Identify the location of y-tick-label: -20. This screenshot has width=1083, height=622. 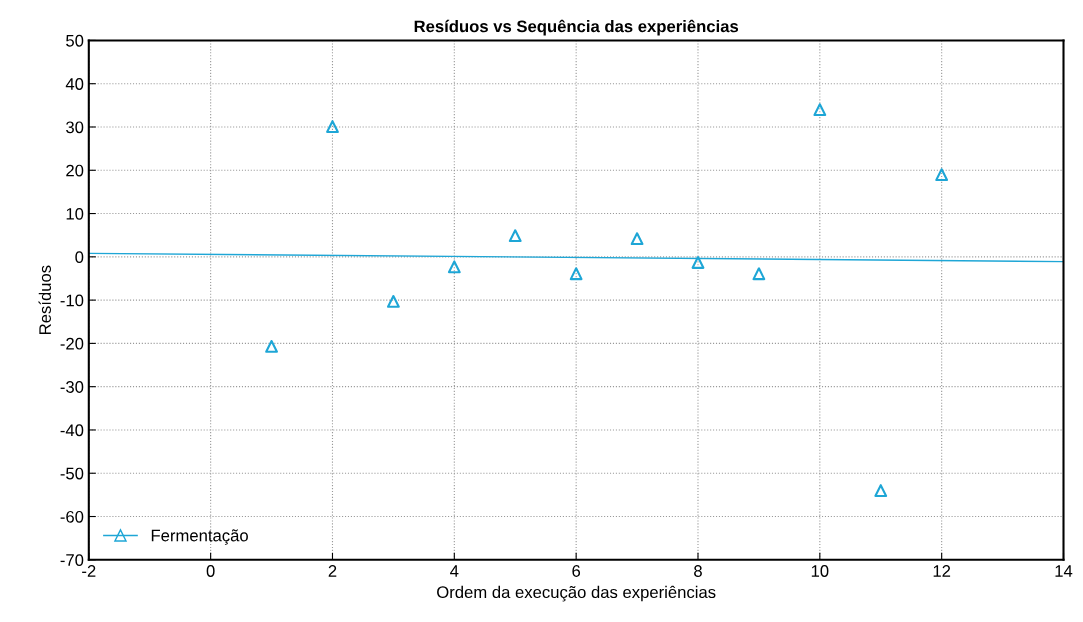
(72, 343).